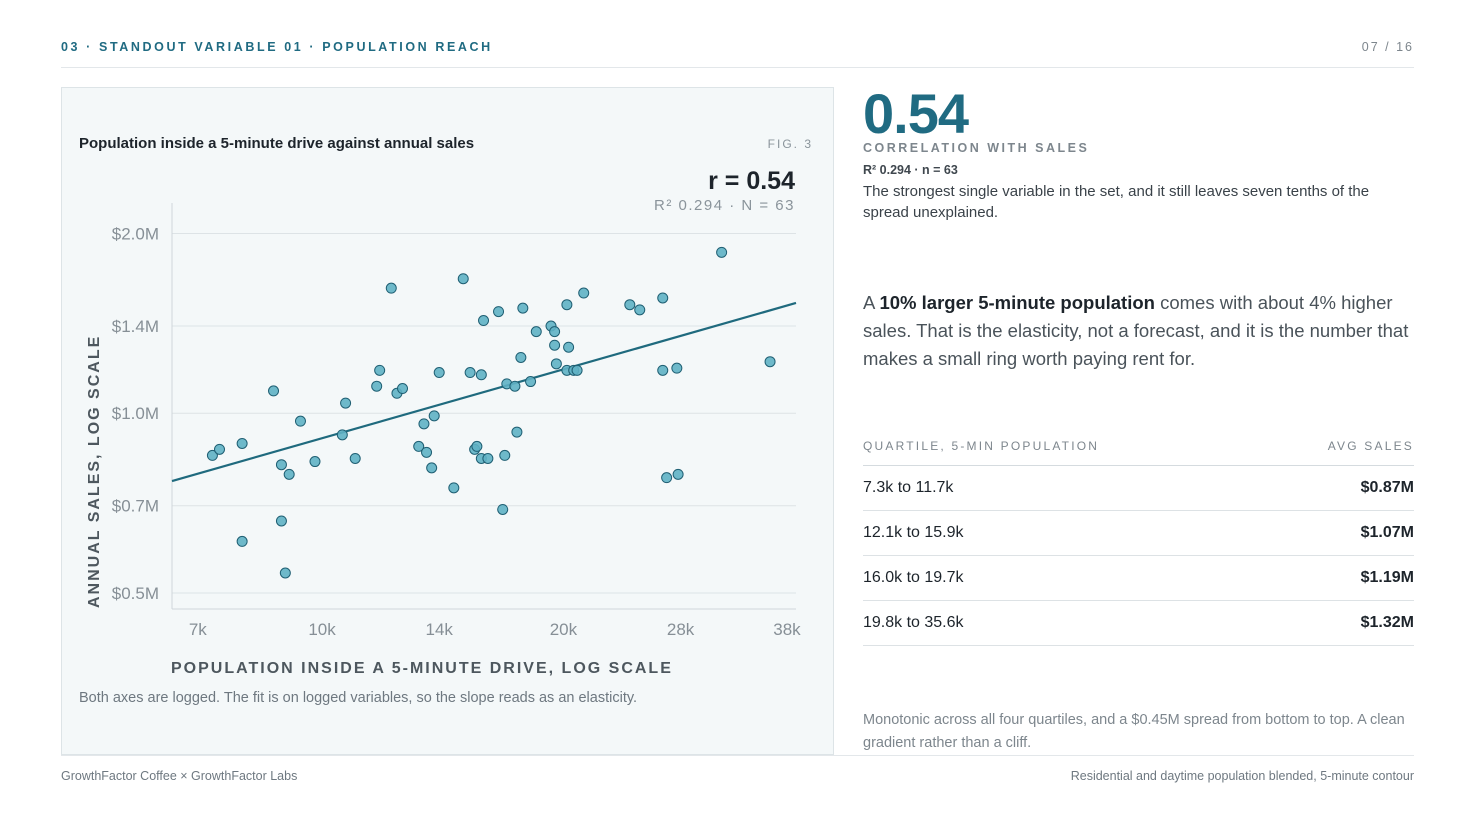 The width and height of the screenshot is (1467, 825). I want to click on col-header-avg-sales: AVG SALES, so click(1370, 446).